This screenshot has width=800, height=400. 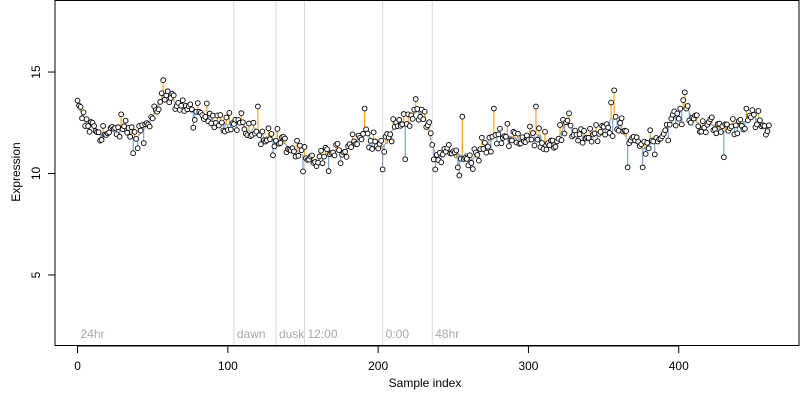 What do you see at coordinates (447, 334) in the screenshot?
I see `phase-label: 48hr` at bounding box center [447, 334].